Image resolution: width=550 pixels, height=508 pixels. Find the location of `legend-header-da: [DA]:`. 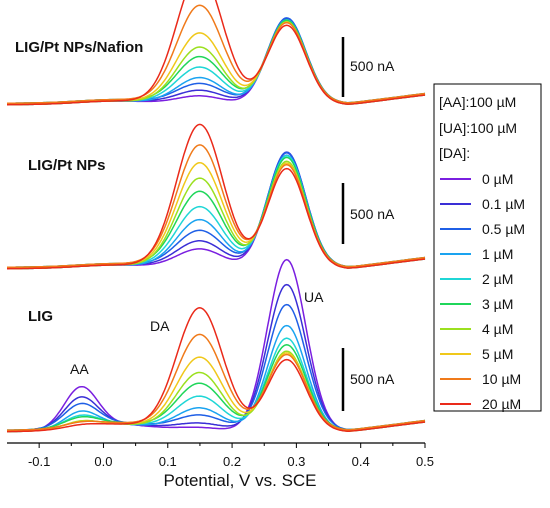

legend-header-da: [DA]: is located at coordinates (454, 153).